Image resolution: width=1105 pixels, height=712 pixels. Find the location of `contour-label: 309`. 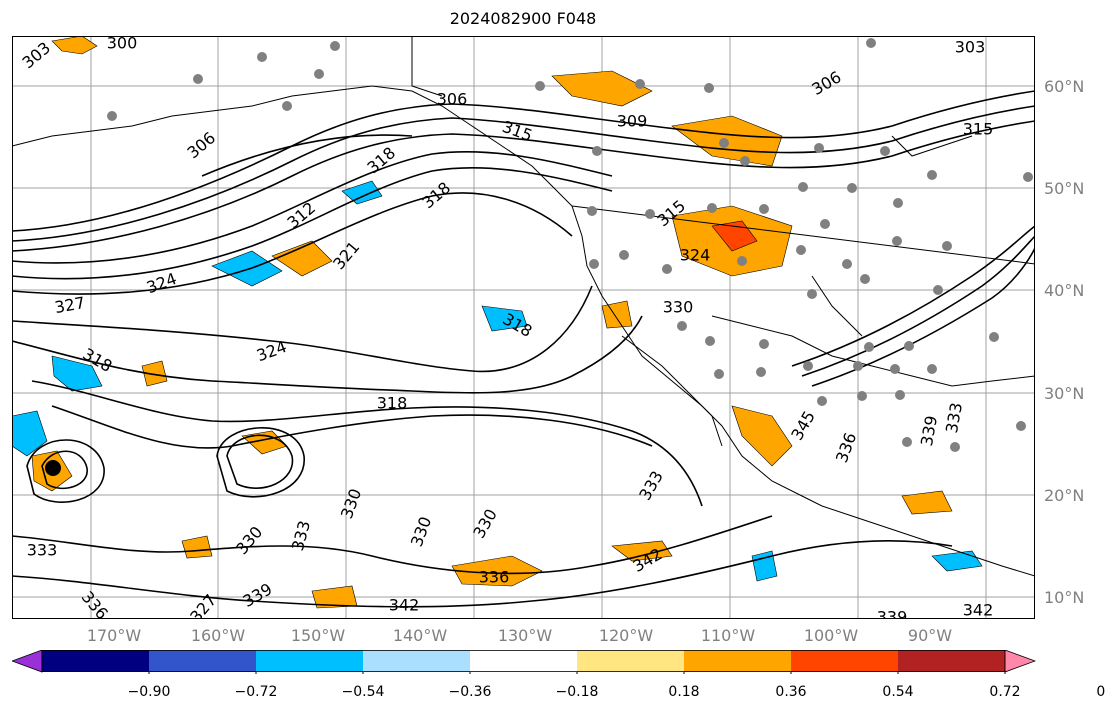

contour-label: 309 is located at coordinates (632, 121).